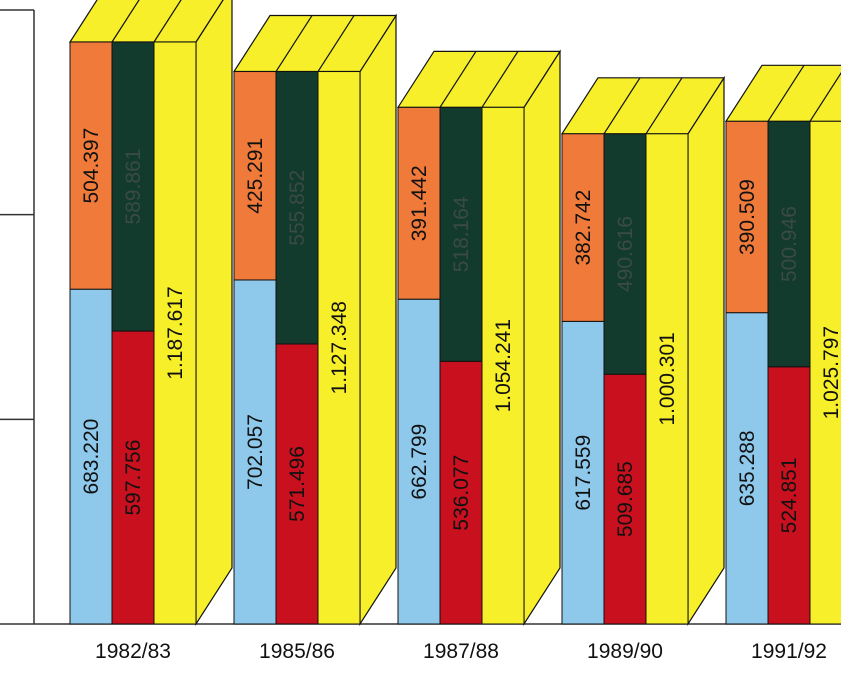 This screenshot has width=841, height=675. Describe the element at coordinates (255, 452) in the screenshot. I see `data-label: 702.057` at that location.